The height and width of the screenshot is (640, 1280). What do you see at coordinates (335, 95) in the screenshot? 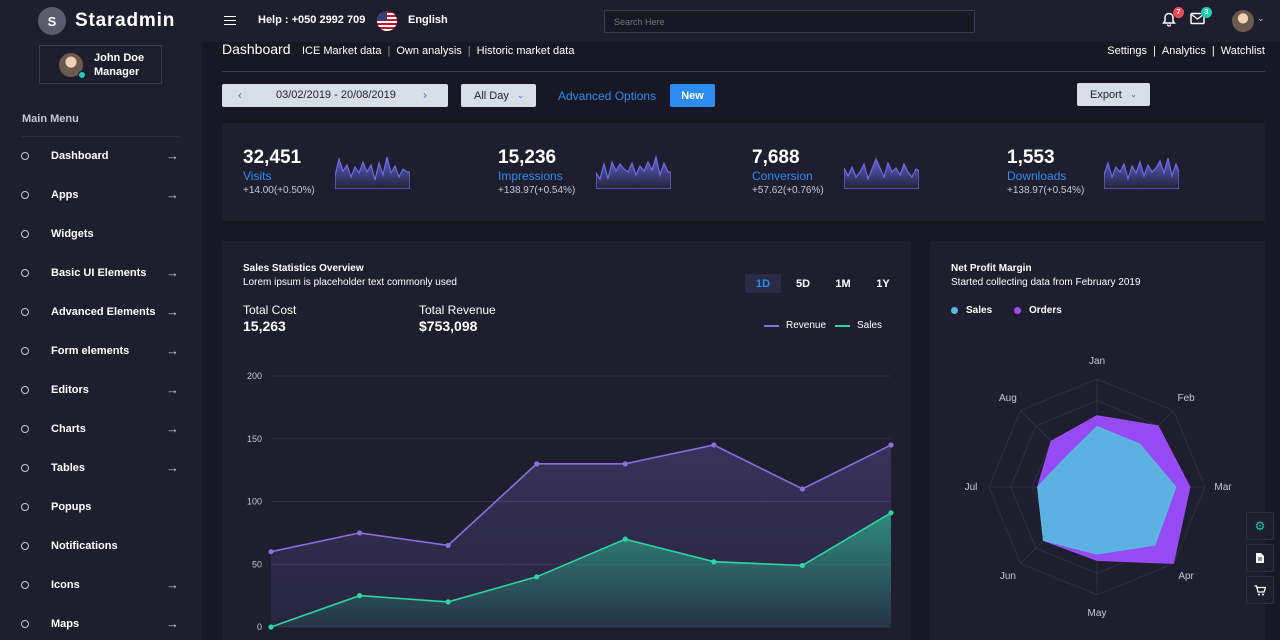
I see `date-range-picker: ‹ 03/02/2019 - 20/08/2019 ›` at bounding box center [335, 95].